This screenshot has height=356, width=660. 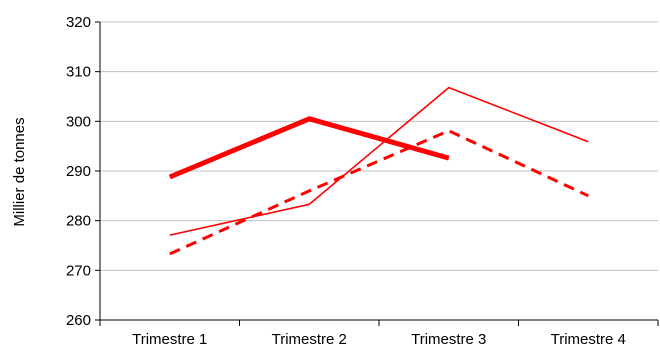 I want to click on x-tick-label: Trimestre 2, so click(x=309, y=339).